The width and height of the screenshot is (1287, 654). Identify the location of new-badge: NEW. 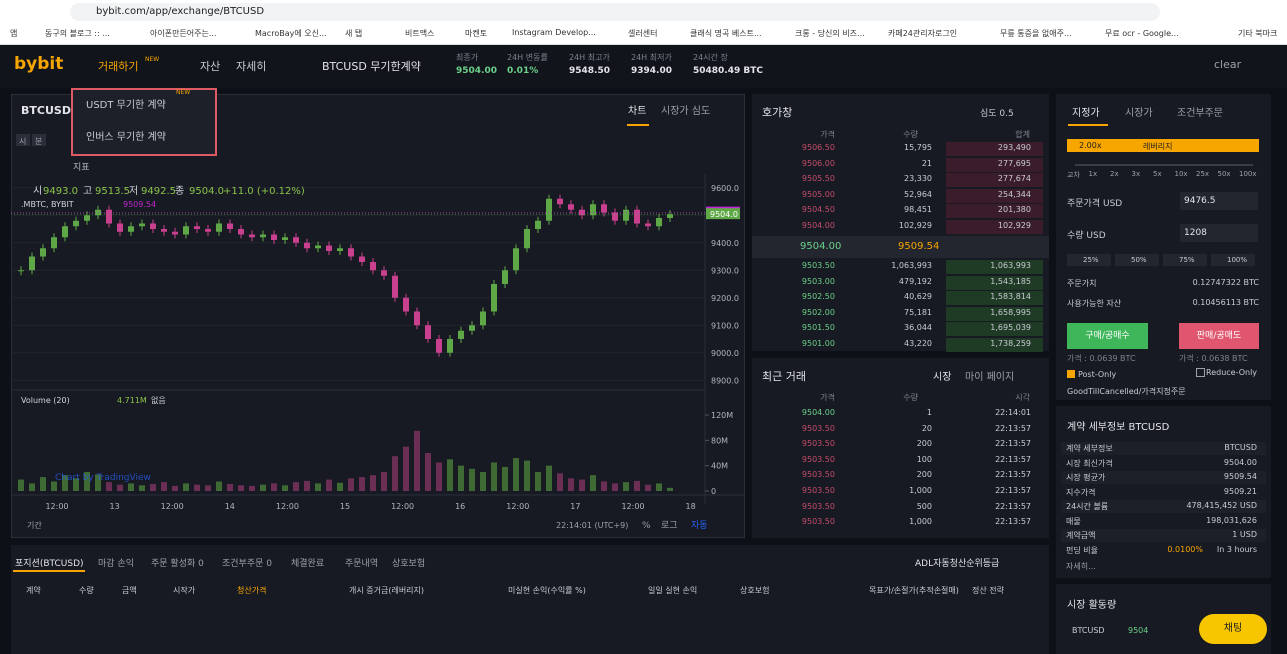
(183, 92).